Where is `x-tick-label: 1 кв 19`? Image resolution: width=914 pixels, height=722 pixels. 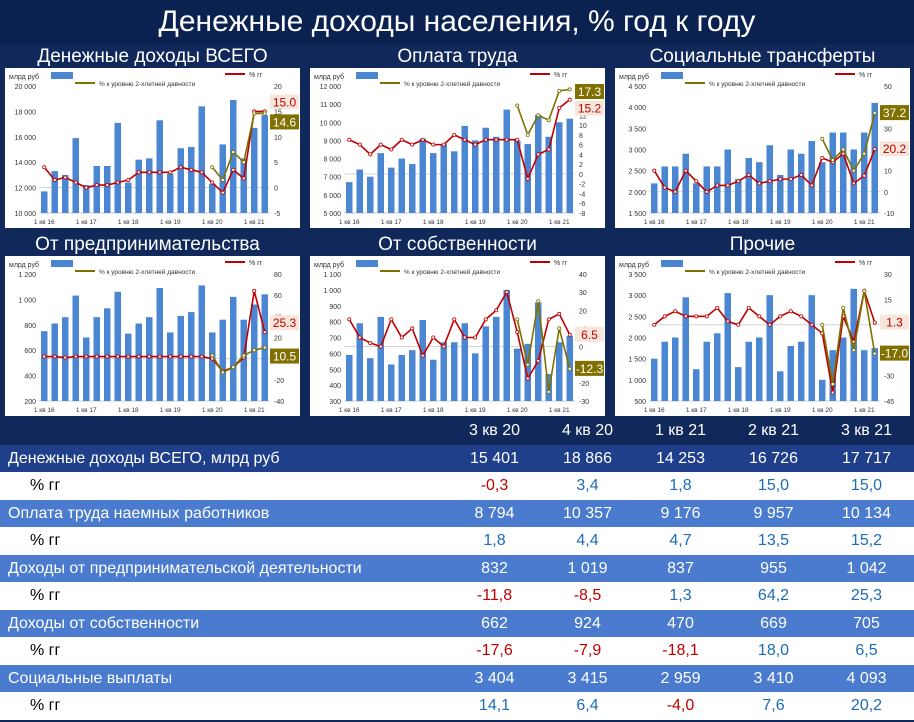
x-tick-label: 1 кв 19 is located at coordinates (475, 410).